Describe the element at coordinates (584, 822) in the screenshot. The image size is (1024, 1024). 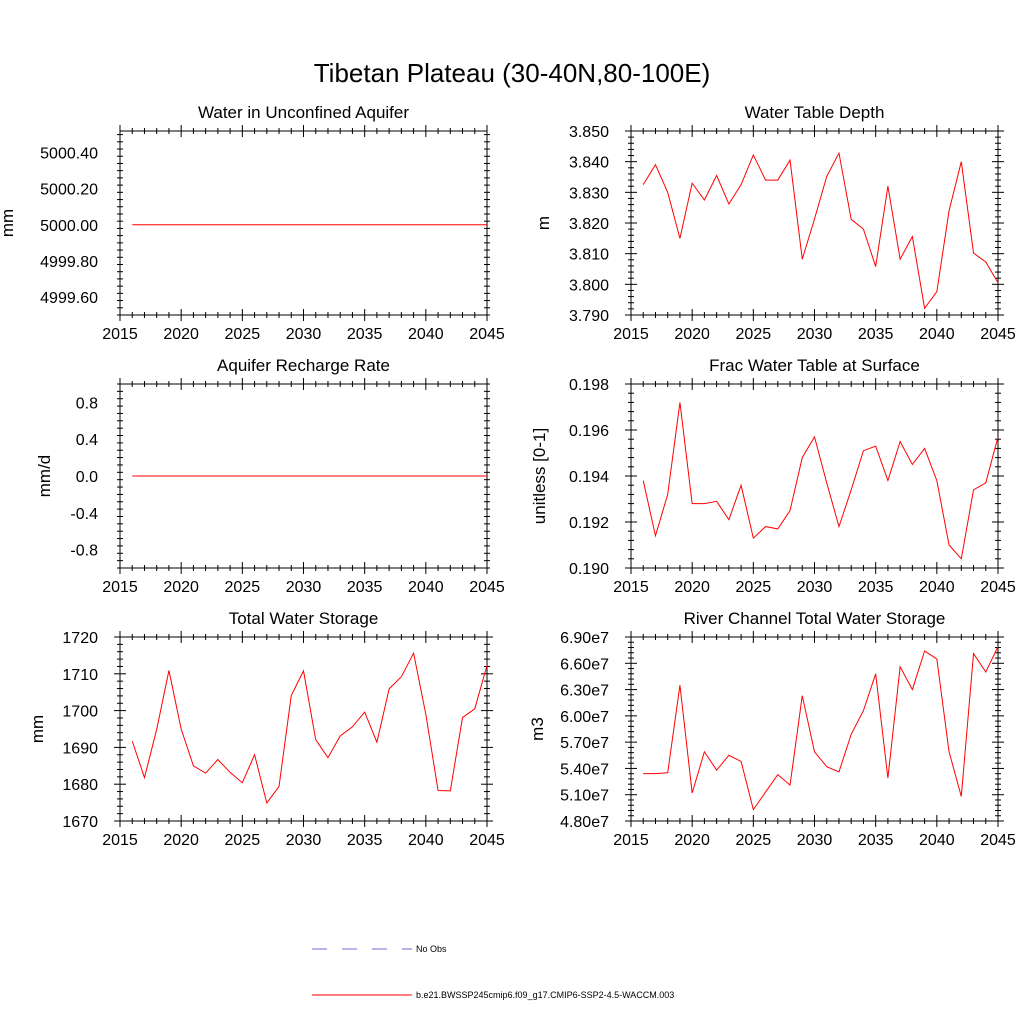
I see `y-tick-label: 4.80e7` at that location.